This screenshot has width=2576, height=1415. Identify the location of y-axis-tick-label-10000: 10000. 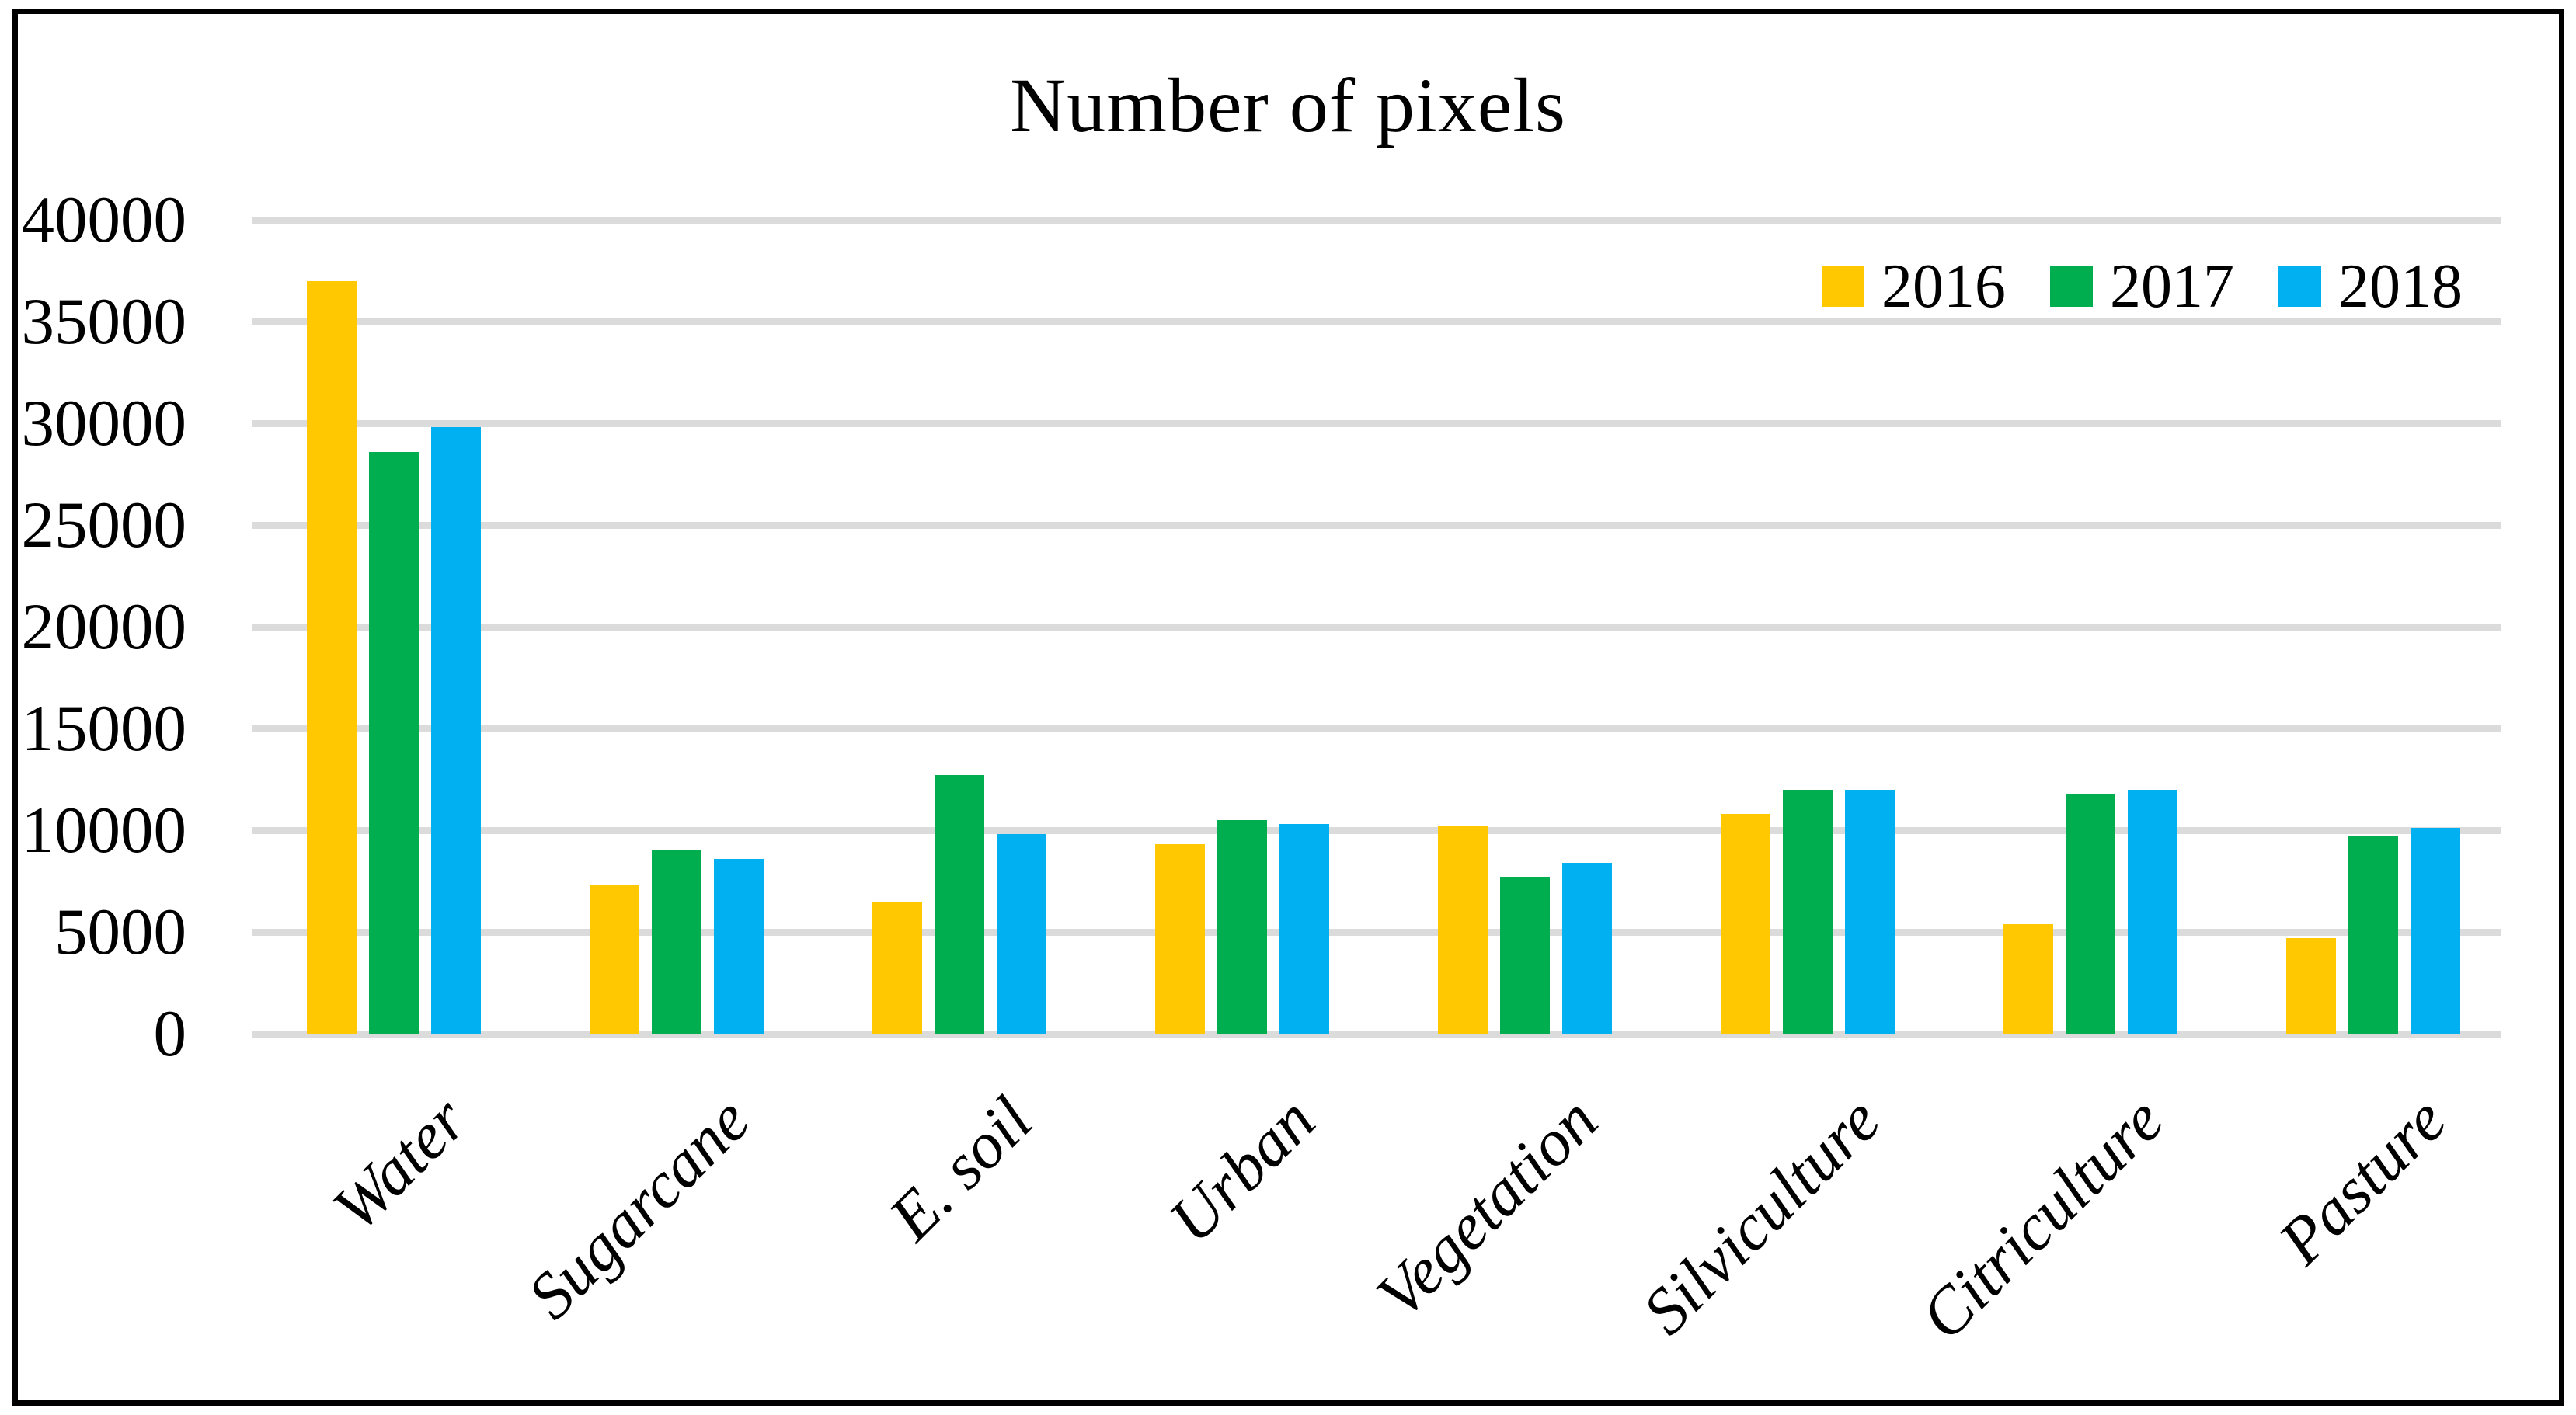
(104, 830).